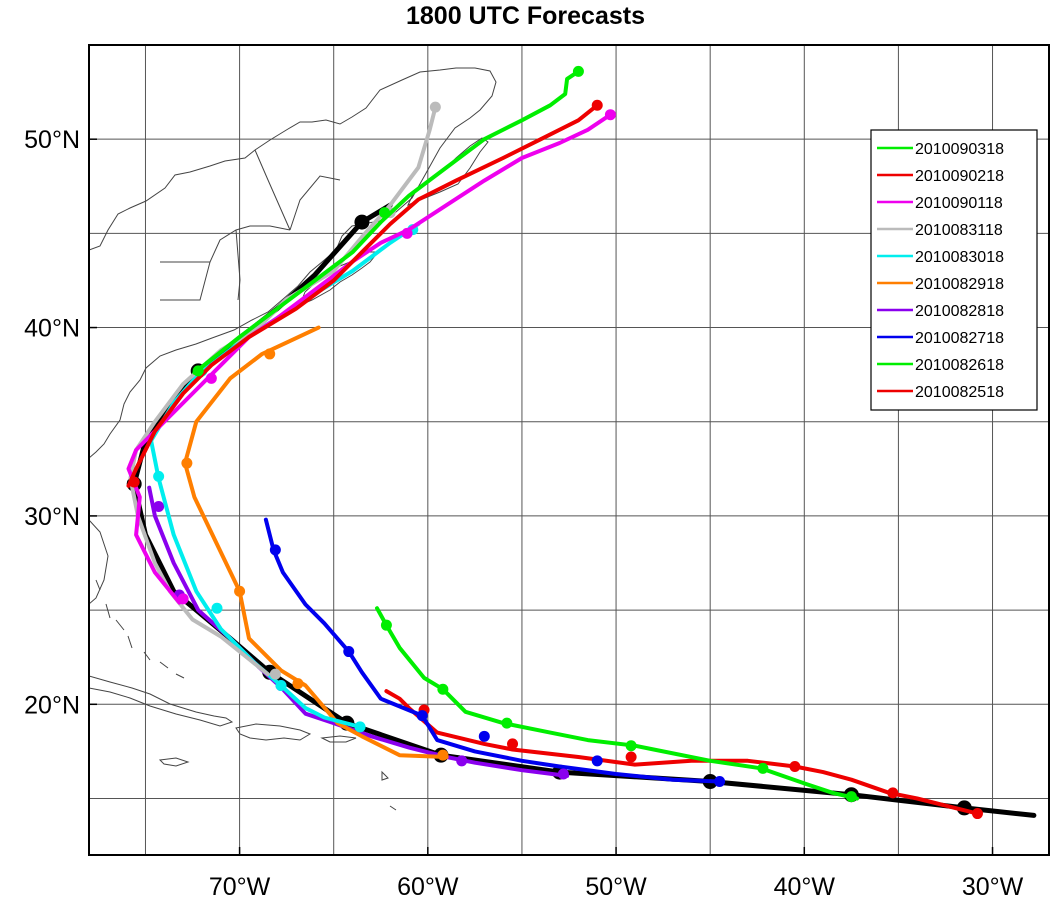 The image size is (1051, 900). Describe the element at coordinates (959, 338) in the screenshot. I see `legend-label: 2010082718` at that location.